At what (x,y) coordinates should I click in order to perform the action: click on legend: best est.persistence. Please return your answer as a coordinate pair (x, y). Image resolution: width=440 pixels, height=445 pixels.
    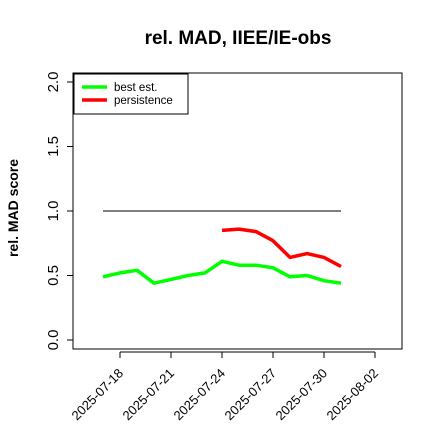
    Looking at the image, I should click on (131, 94).